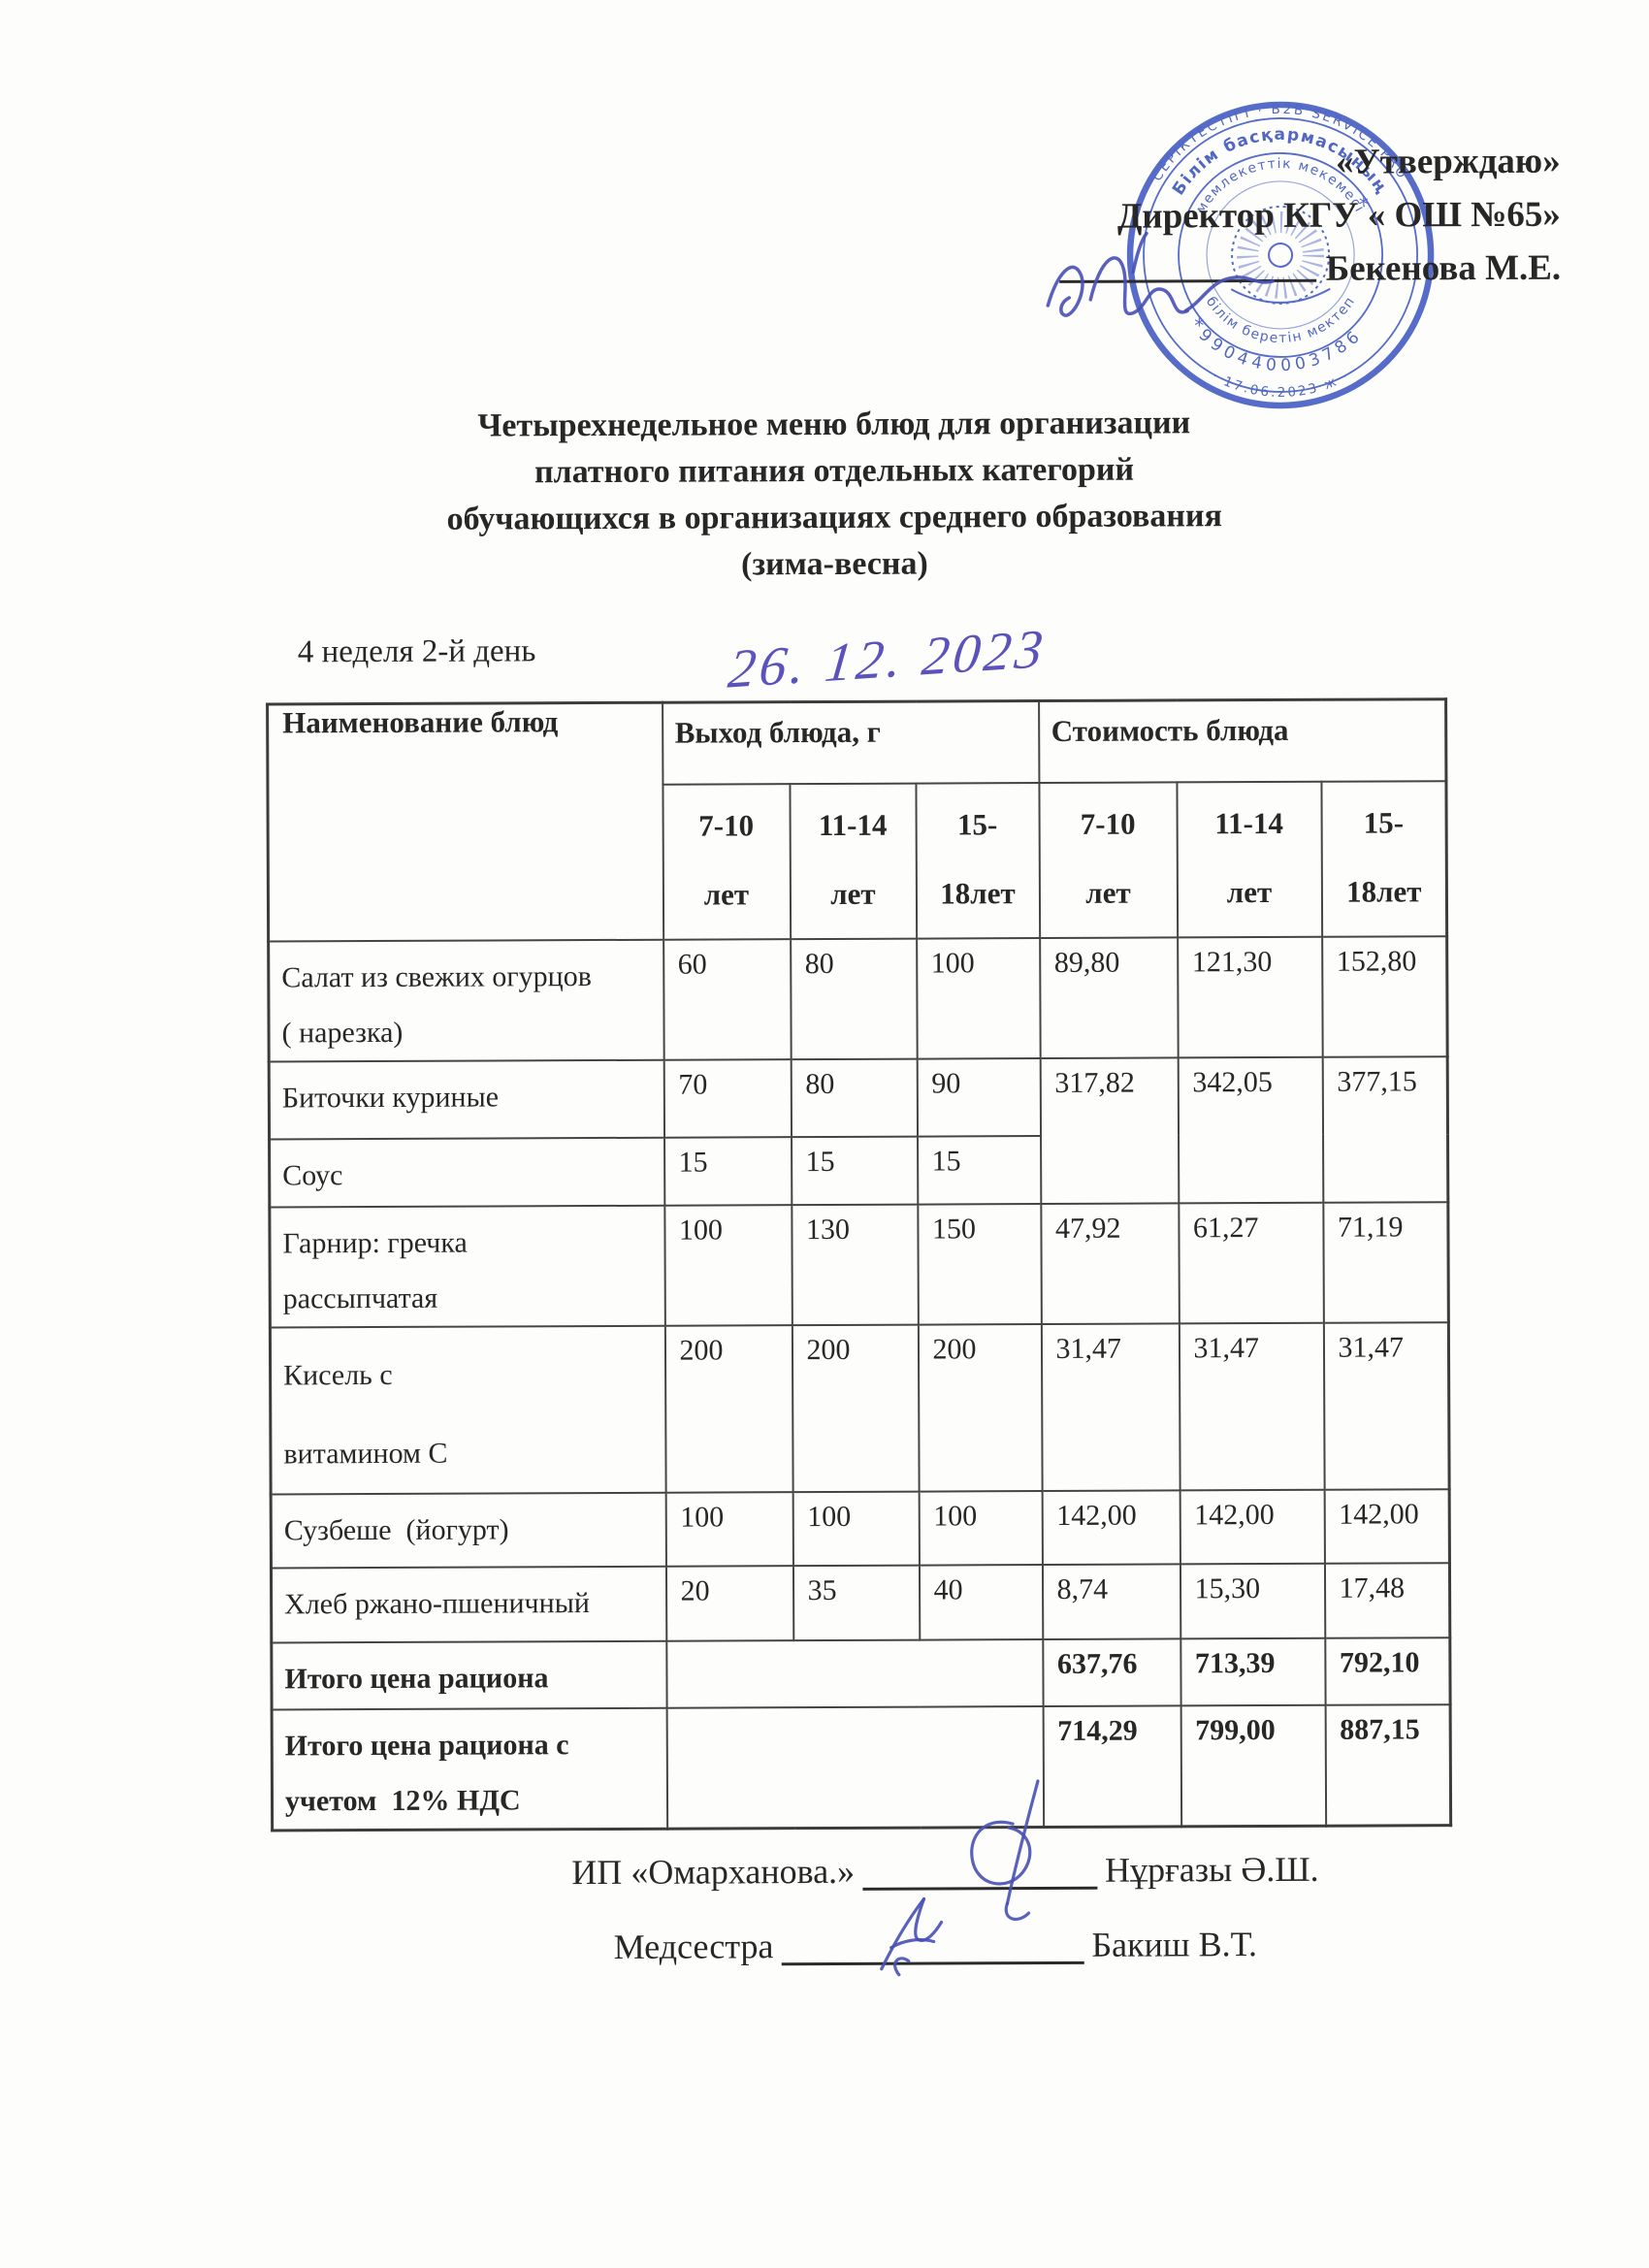 The width and height of the screenshot is (1649, 2268). What do you see at coordinates (1111, 1601) in the screenshot?
I see `cost-value-cell: 8,74` at bounding box center [1111, 1601].